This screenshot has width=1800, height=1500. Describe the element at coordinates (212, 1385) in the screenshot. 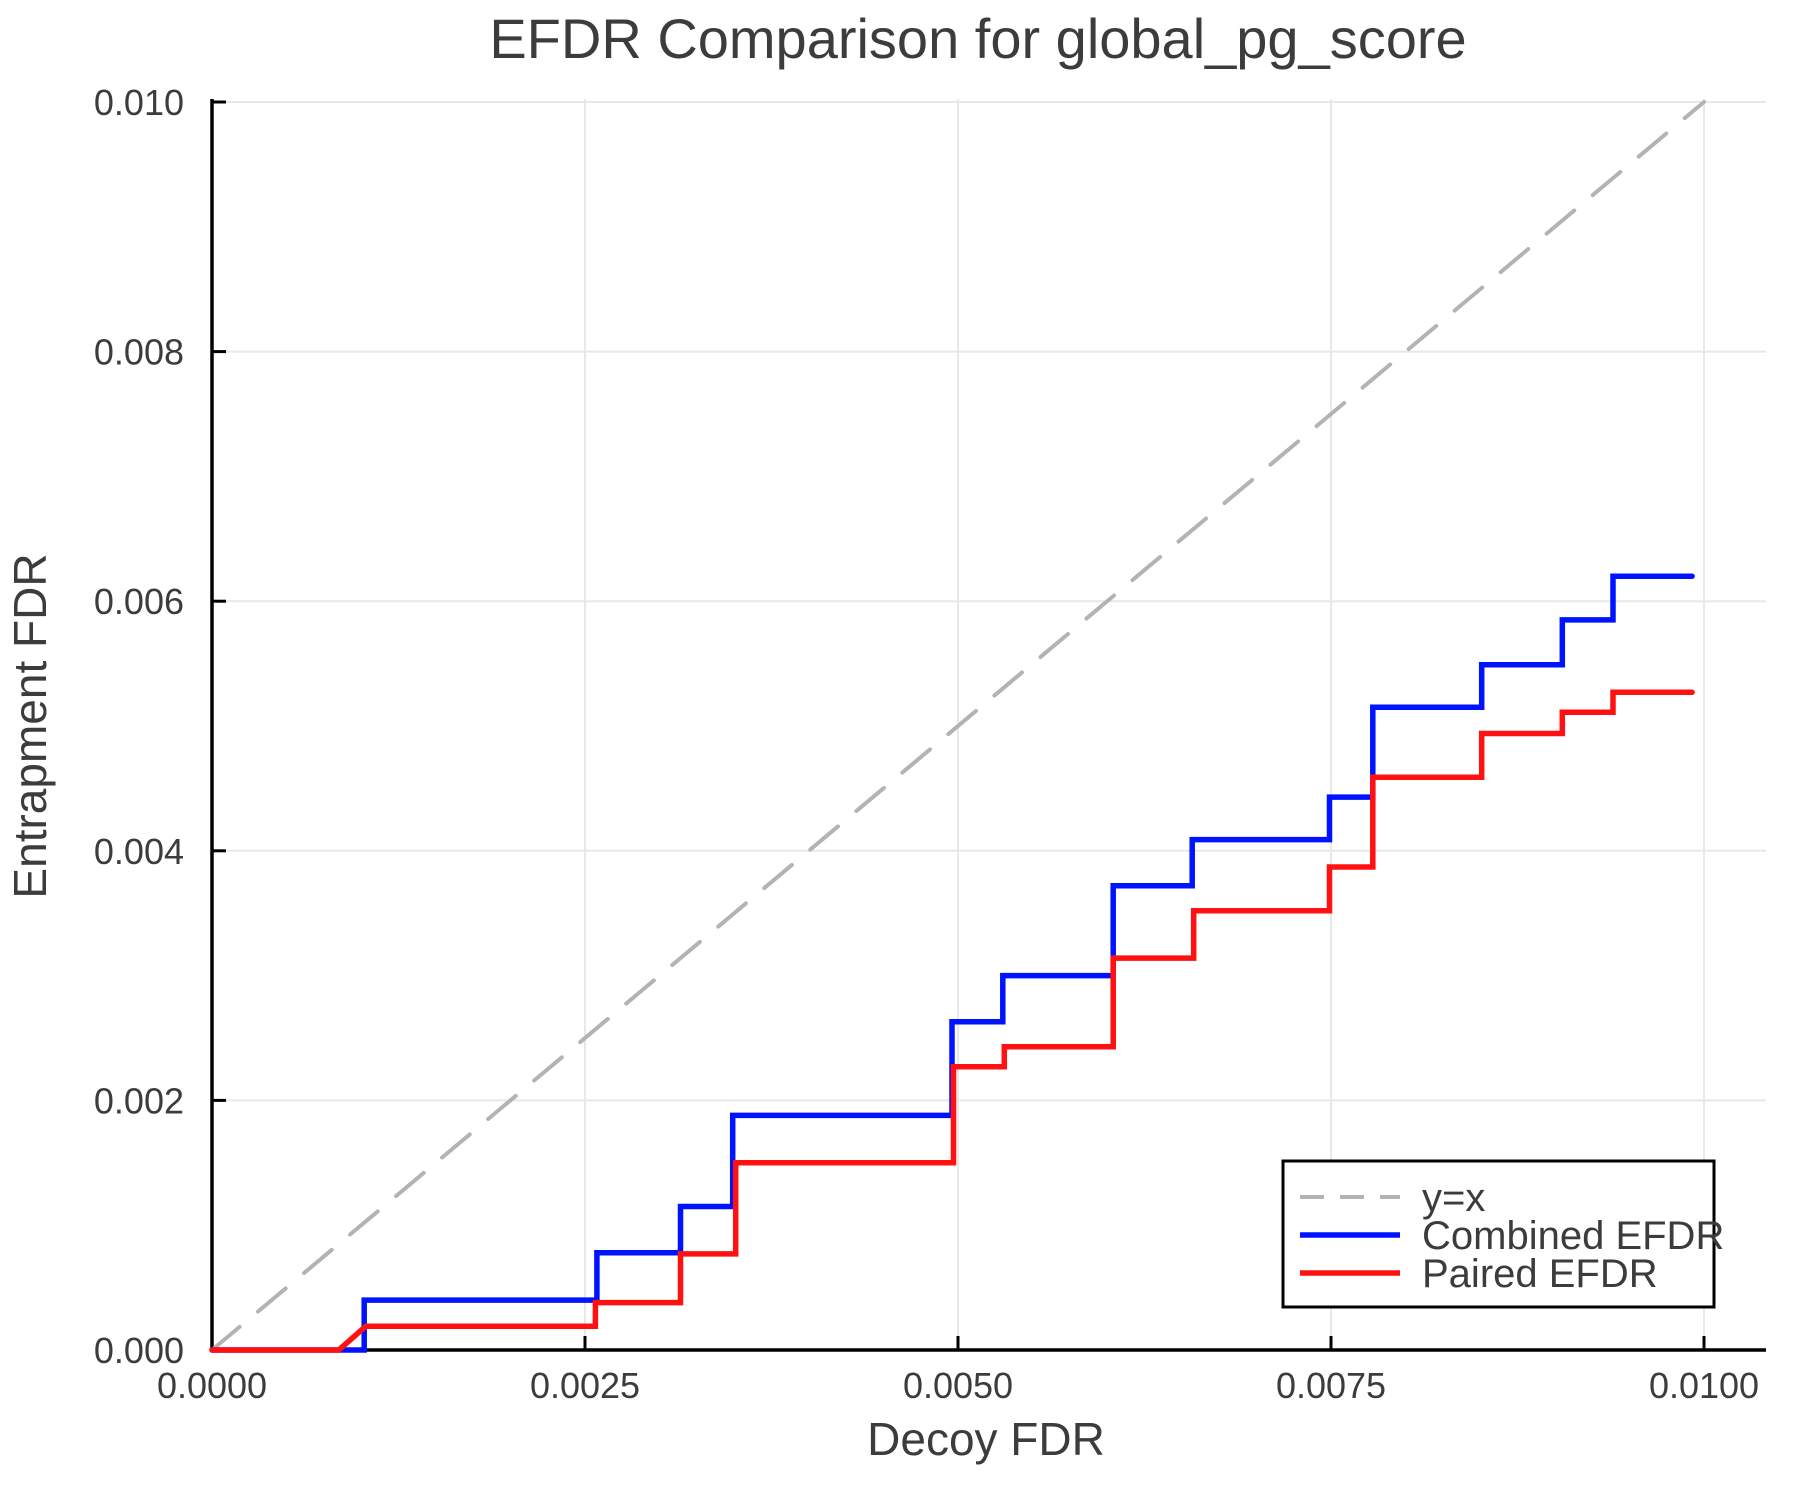

I see `x-tick-label: 0.0000` at that location.